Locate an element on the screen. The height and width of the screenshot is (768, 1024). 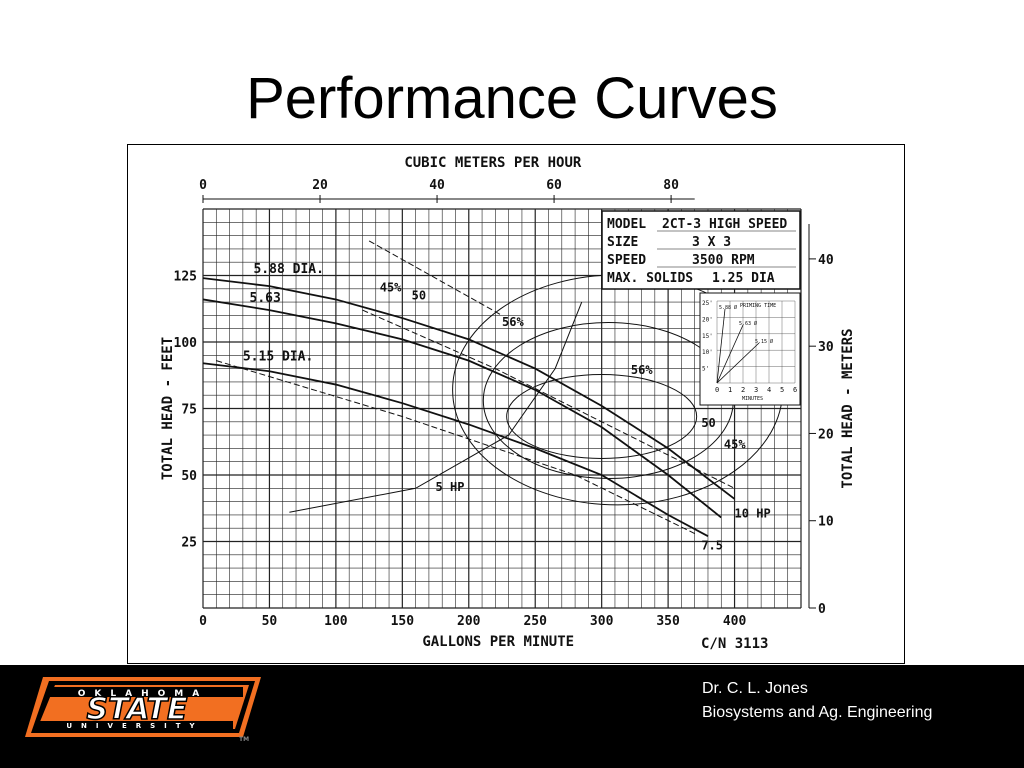
priming-series-label: 5.15 Ø is located at coordinates (764, 341).